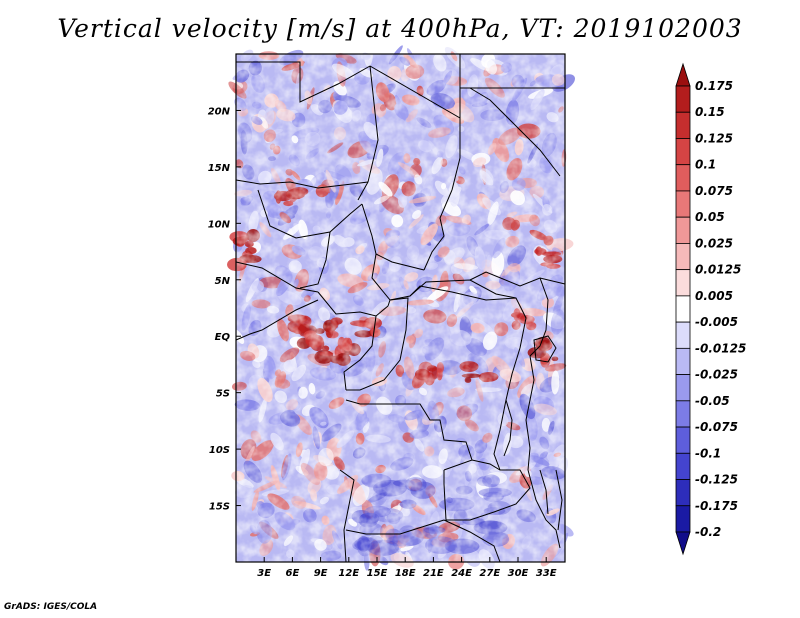 The image size is (800, 618). I want to click on colorbar-label: 0.0125, so click(718, 270).